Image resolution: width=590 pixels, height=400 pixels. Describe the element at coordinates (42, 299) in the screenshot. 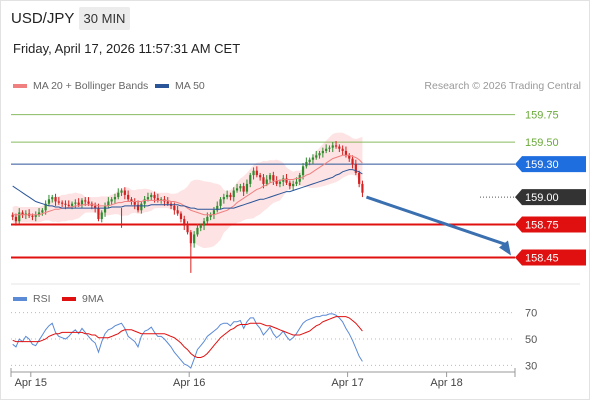

I see `rsi-legend-label: RSI` at that location.